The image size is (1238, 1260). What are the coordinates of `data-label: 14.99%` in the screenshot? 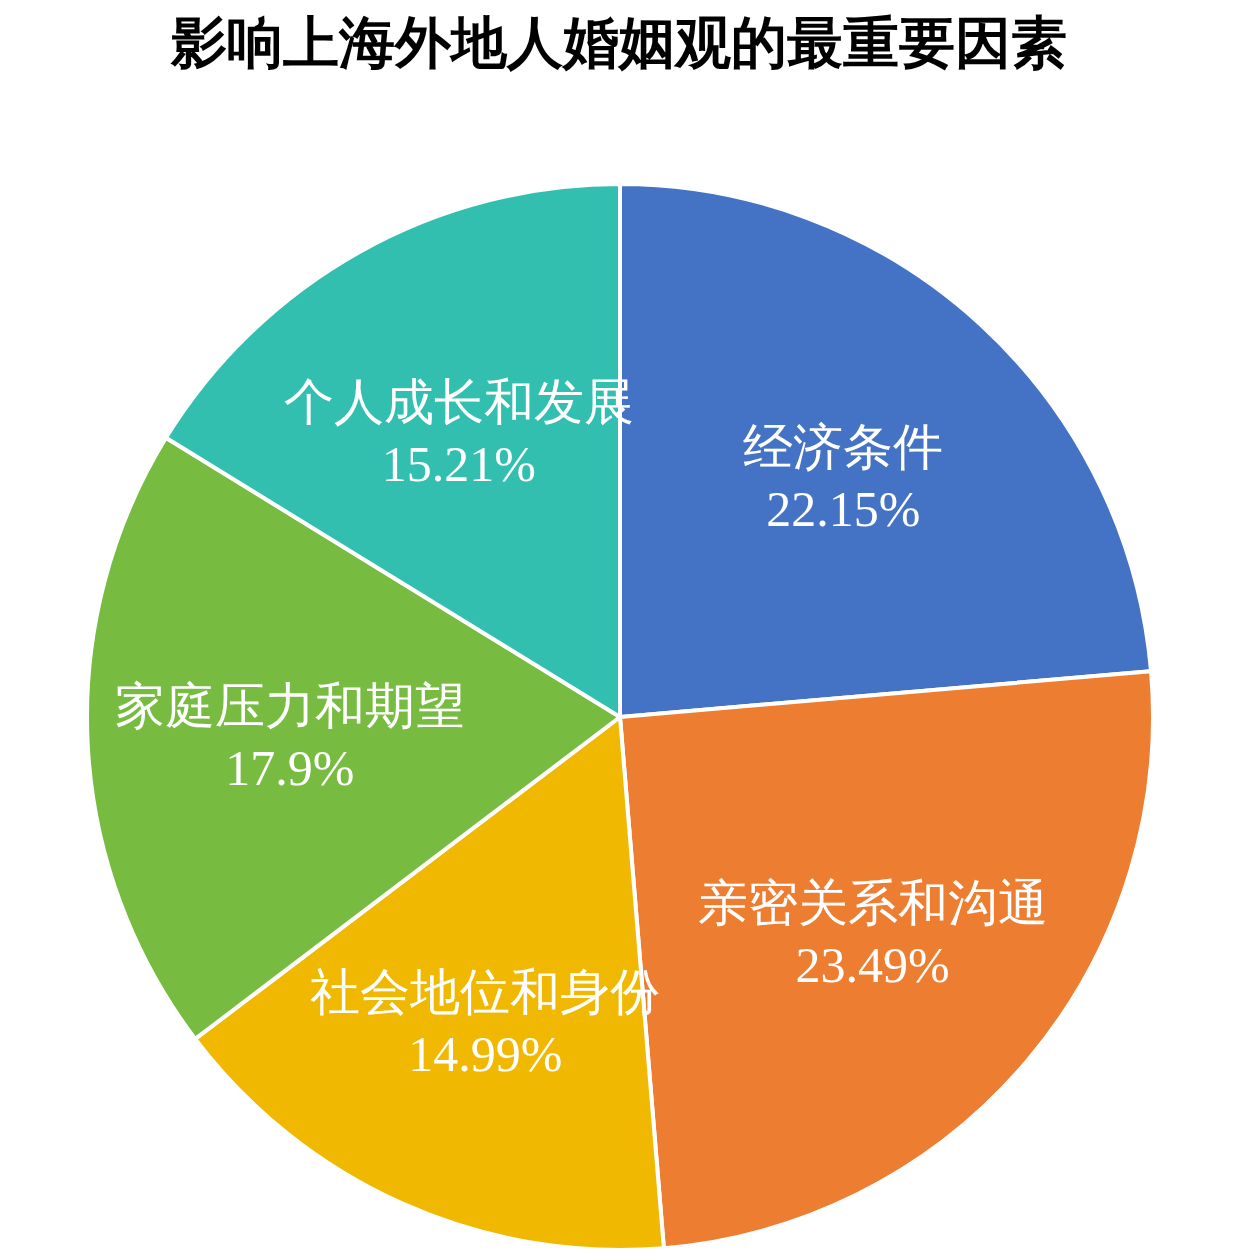 It's located at (485, 1053).